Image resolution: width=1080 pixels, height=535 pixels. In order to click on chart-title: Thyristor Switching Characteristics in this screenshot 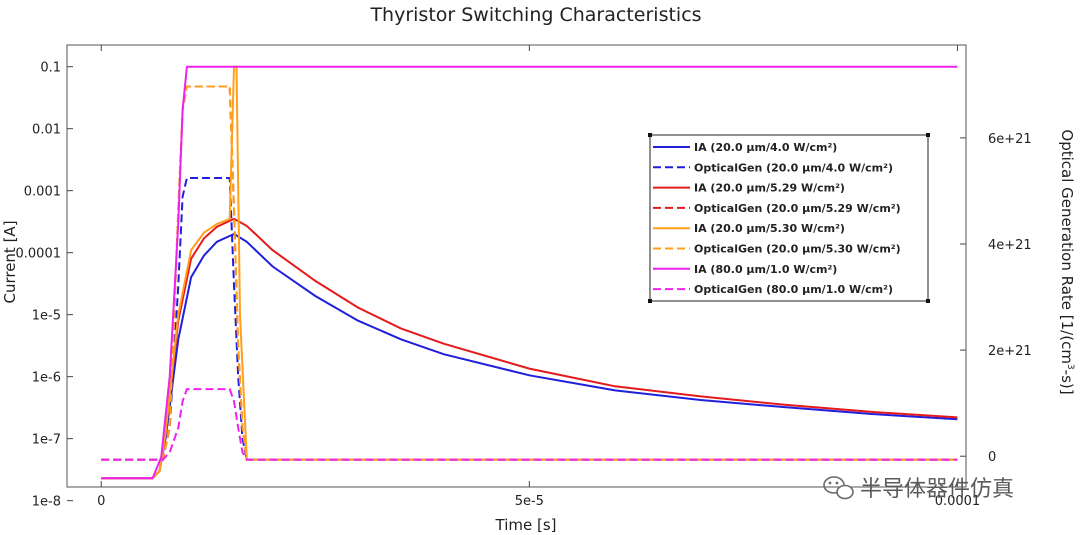, I will do `click(535, 15)`.